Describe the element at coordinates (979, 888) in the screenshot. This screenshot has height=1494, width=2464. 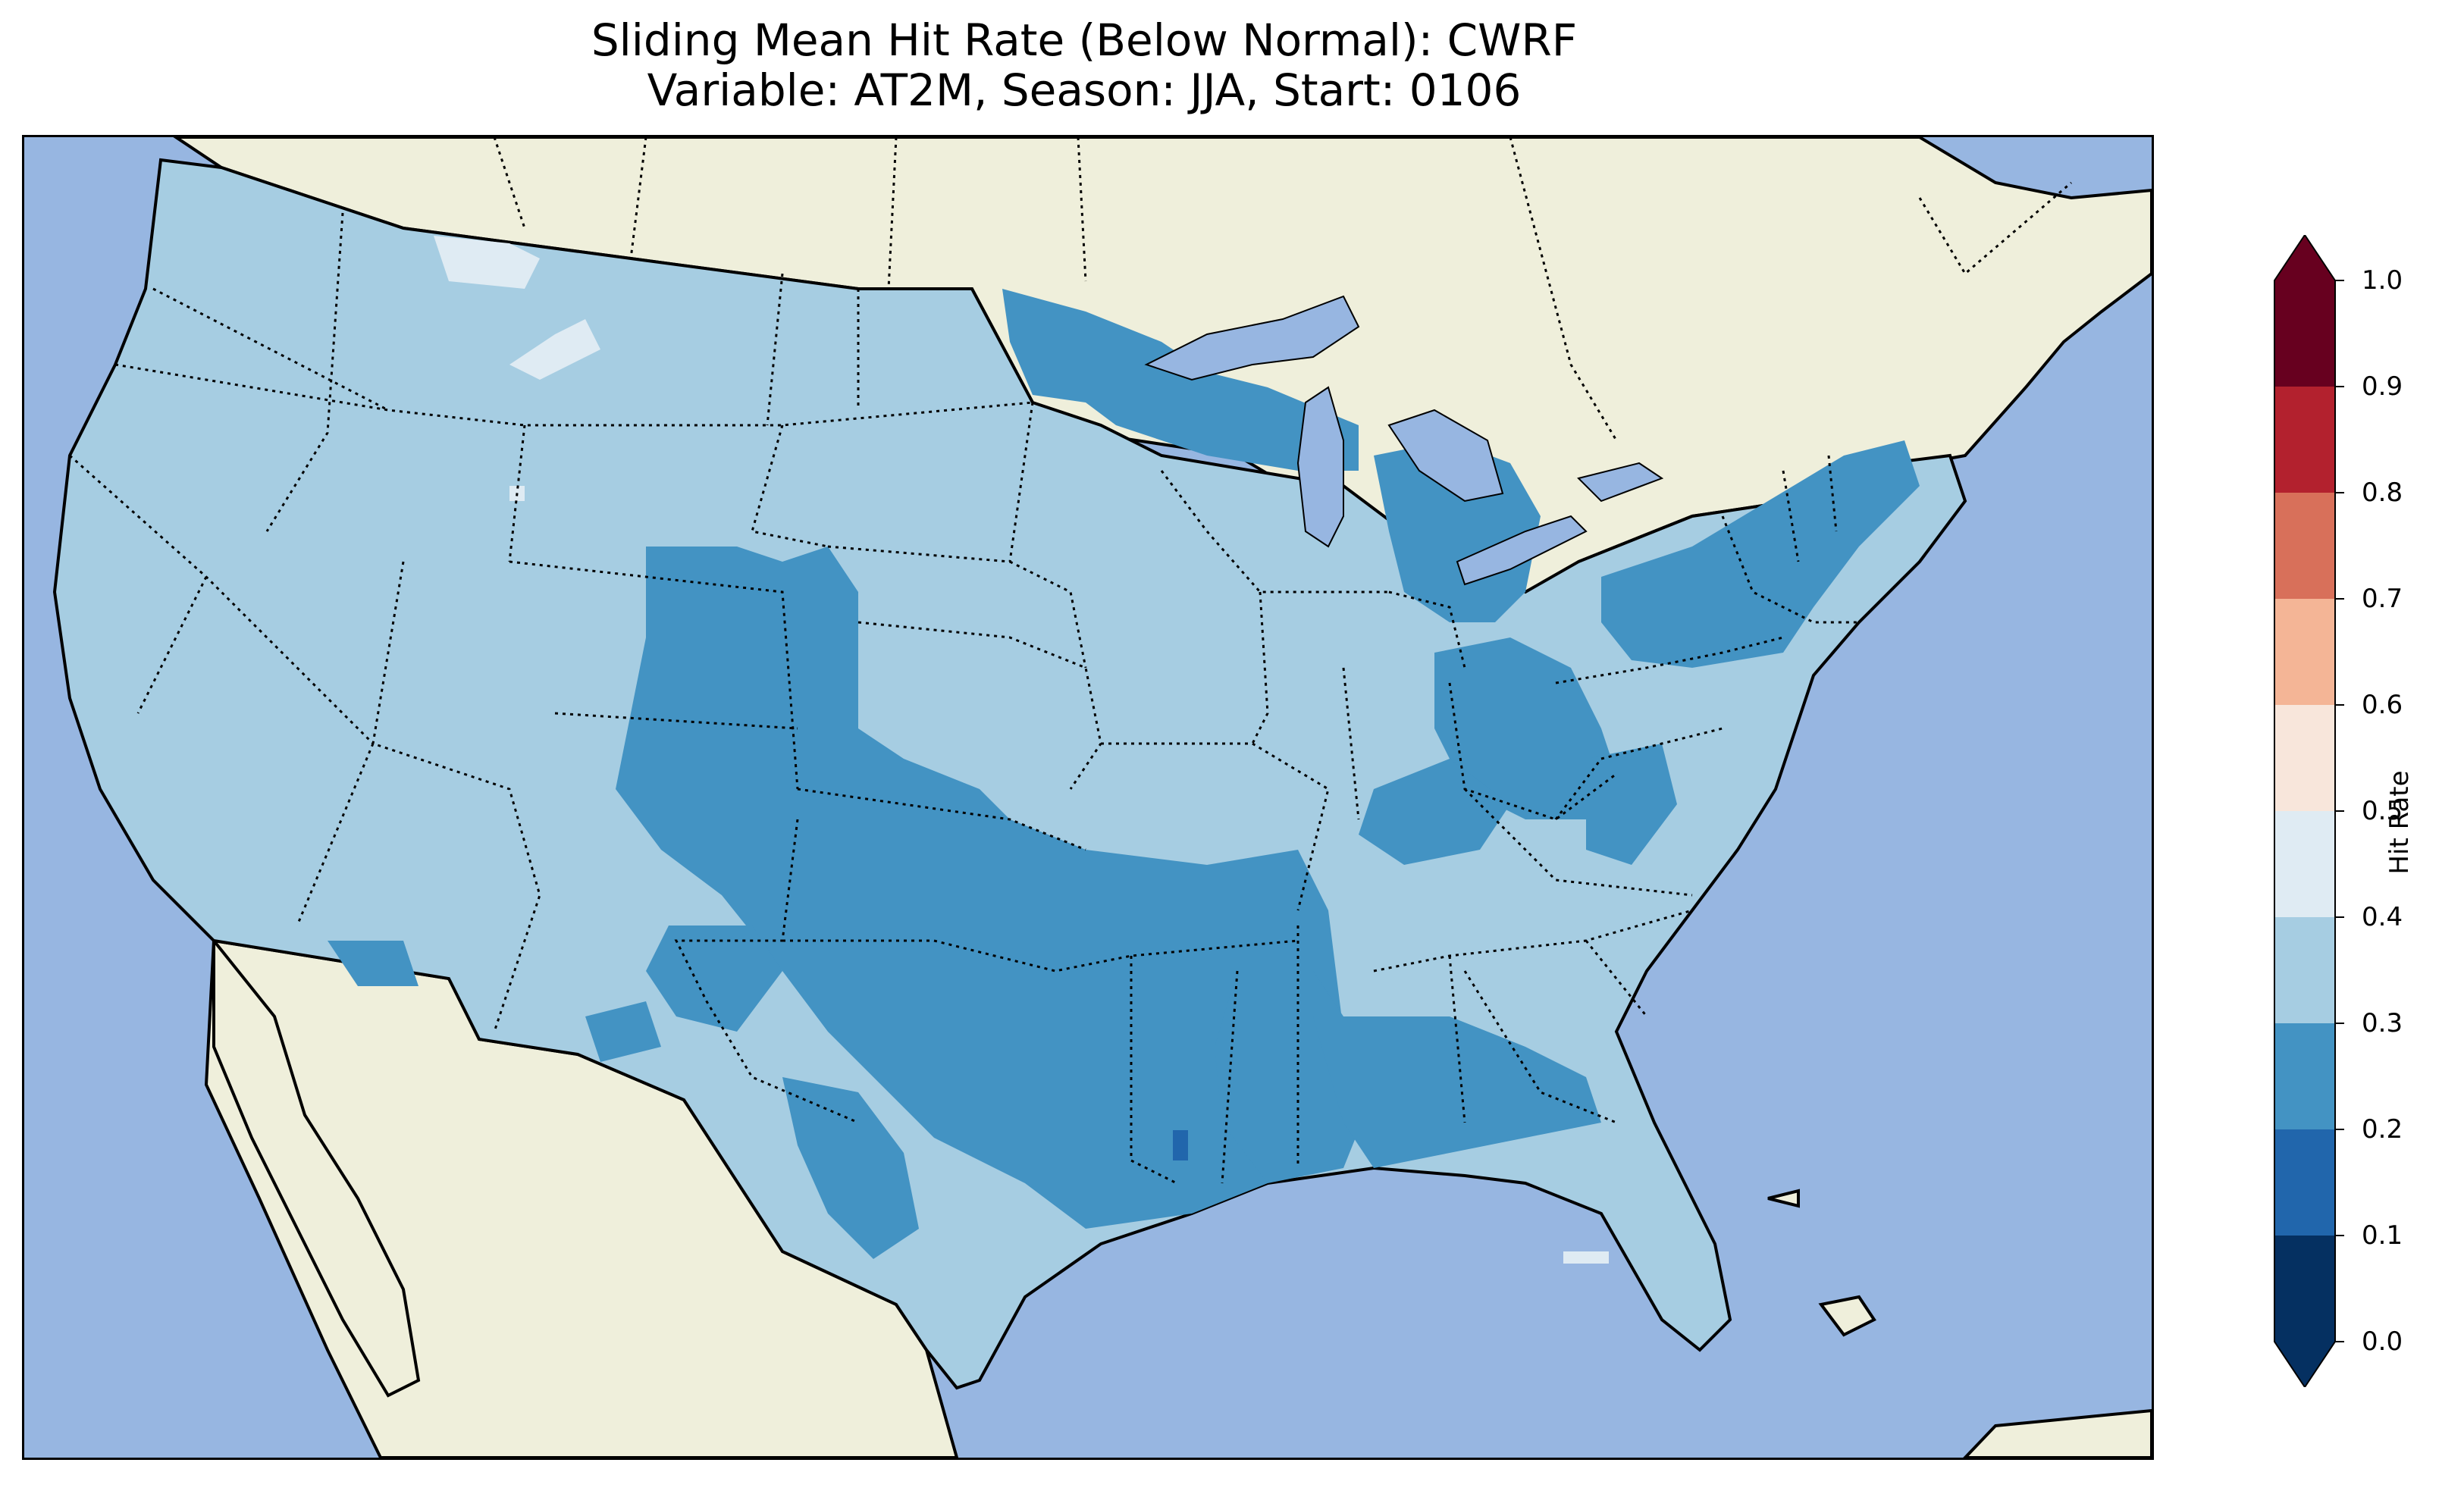
I see `region-colorado-central` at that location.